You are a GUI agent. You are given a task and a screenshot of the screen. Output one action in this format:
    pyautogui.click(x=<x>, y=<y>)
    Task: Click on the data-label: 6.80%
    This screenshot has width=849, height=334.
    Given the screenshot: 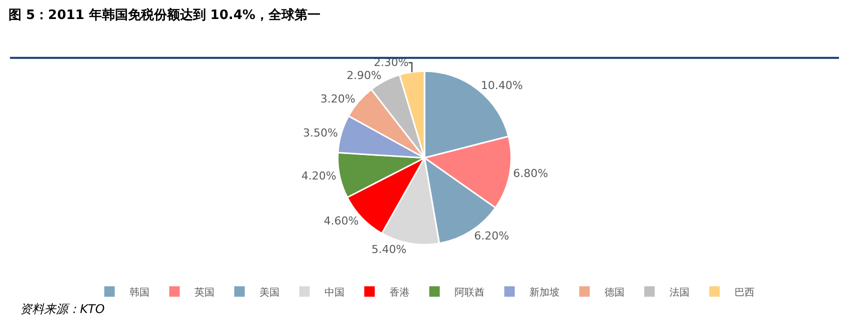 What is the action you would take?
    pyautogui.click(x=530, y=173)
    